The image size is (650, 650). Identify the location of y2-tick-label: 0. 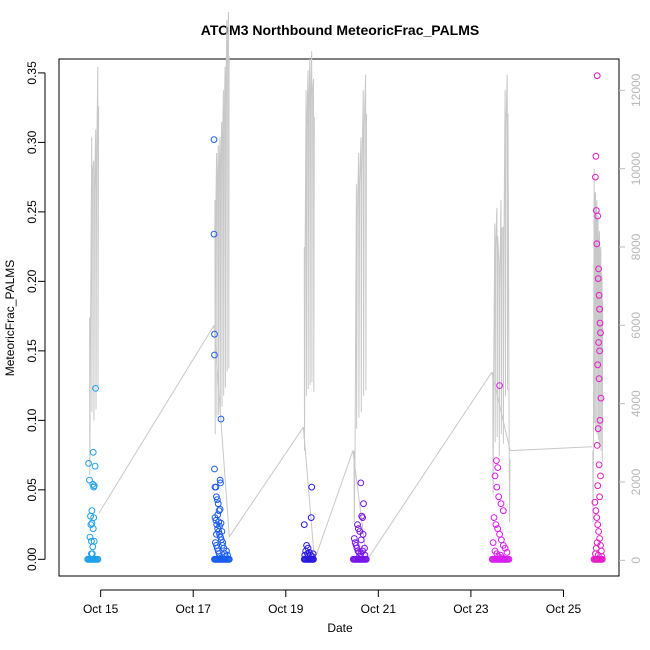
(636, 560).